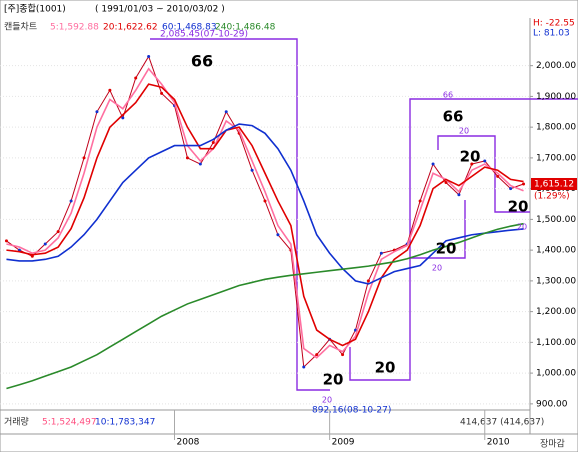 The width and height of the screenshot is (578, 452). I want to click on y-tick-label: 1,900.00, so click(556, 97).